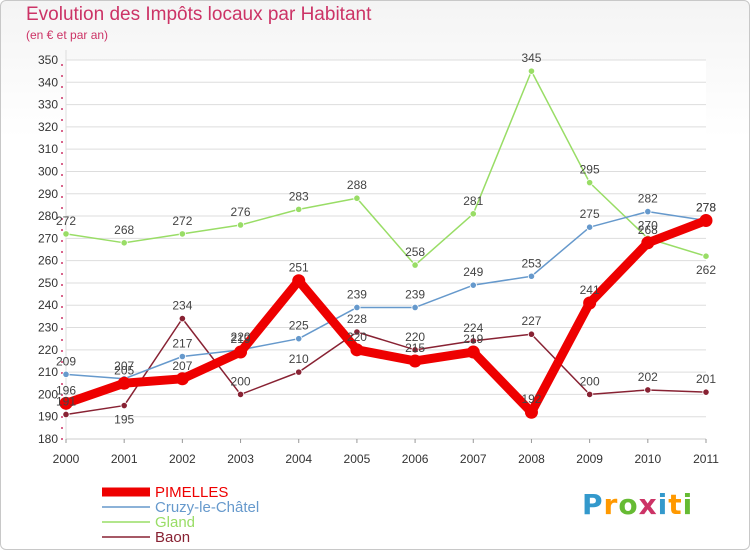 This screenshot has height=550, width=750. I want to click on proxiti-logo: Proxiti, so click(637, 504).